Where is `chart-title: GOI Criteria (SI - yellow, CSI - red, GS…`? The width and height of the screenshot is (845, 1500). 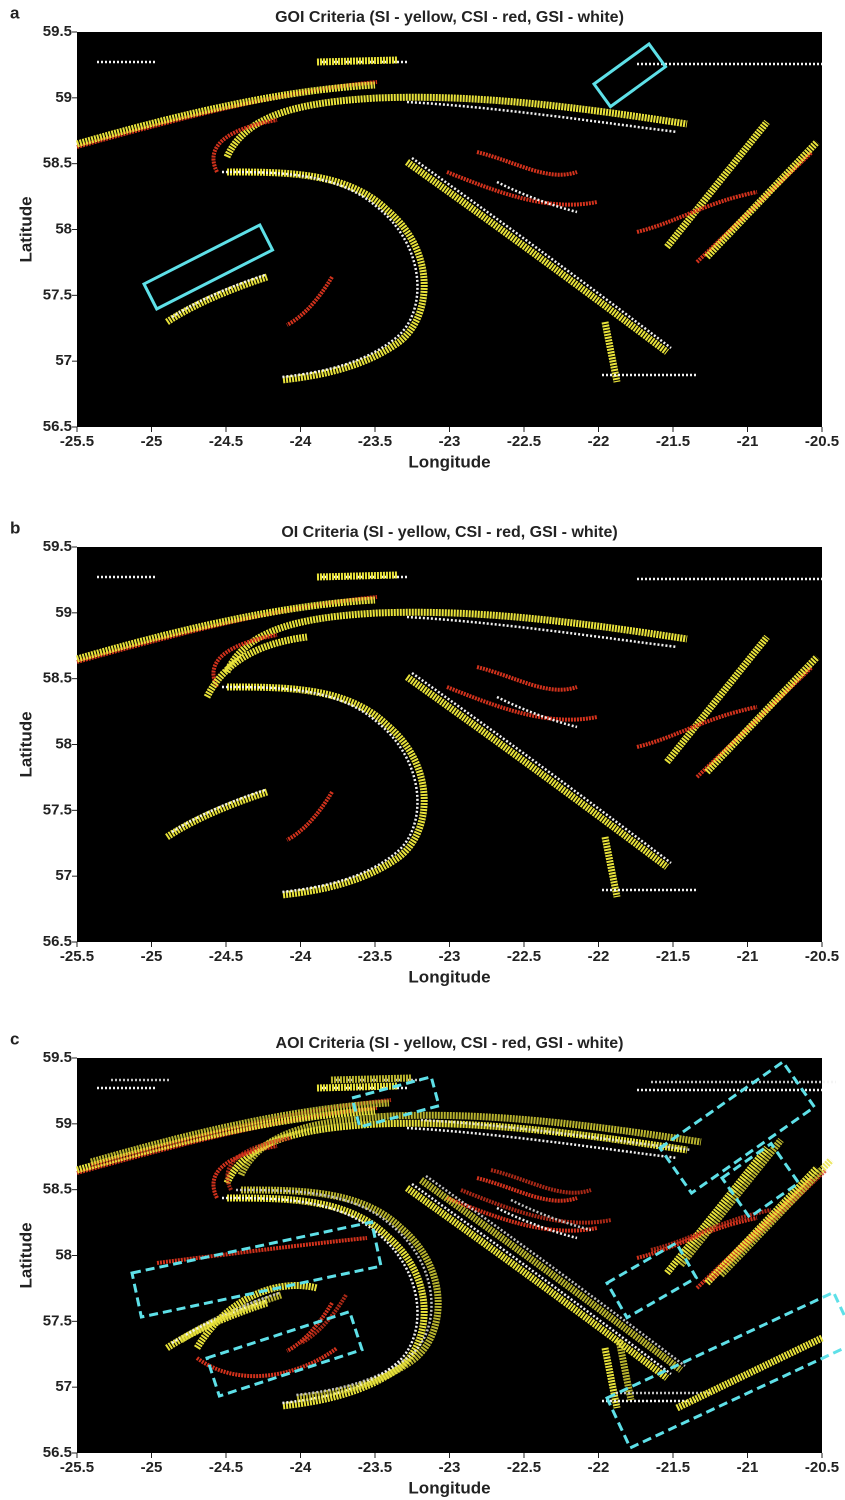
chart-title: GOI Criteria (SI - yellow, CSI - red, GS… is located at coordinates (449, 17).